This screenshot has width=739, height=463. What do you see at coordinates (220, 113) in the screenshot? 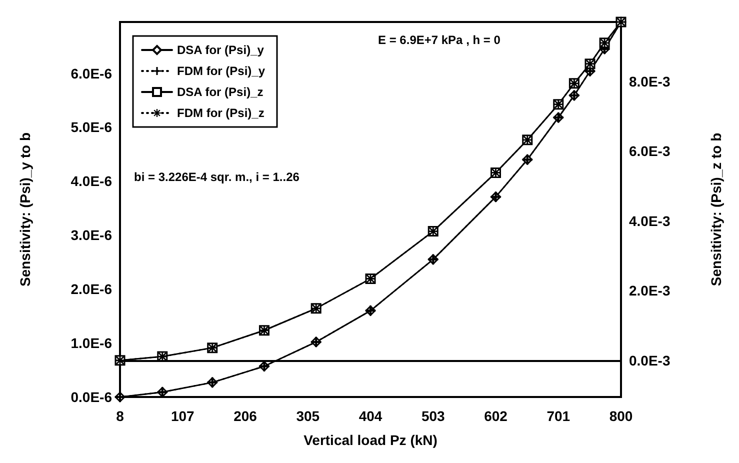
I see `legend-label: FDM for (Psi)_z` at bounding box center [220, 113].